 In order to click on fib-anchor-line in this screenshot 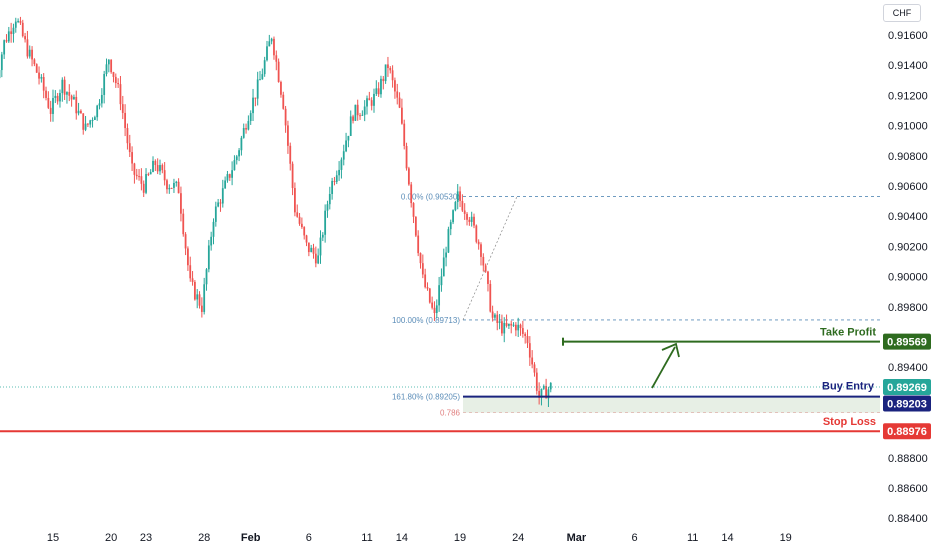, I will do `click(490, 258)`.